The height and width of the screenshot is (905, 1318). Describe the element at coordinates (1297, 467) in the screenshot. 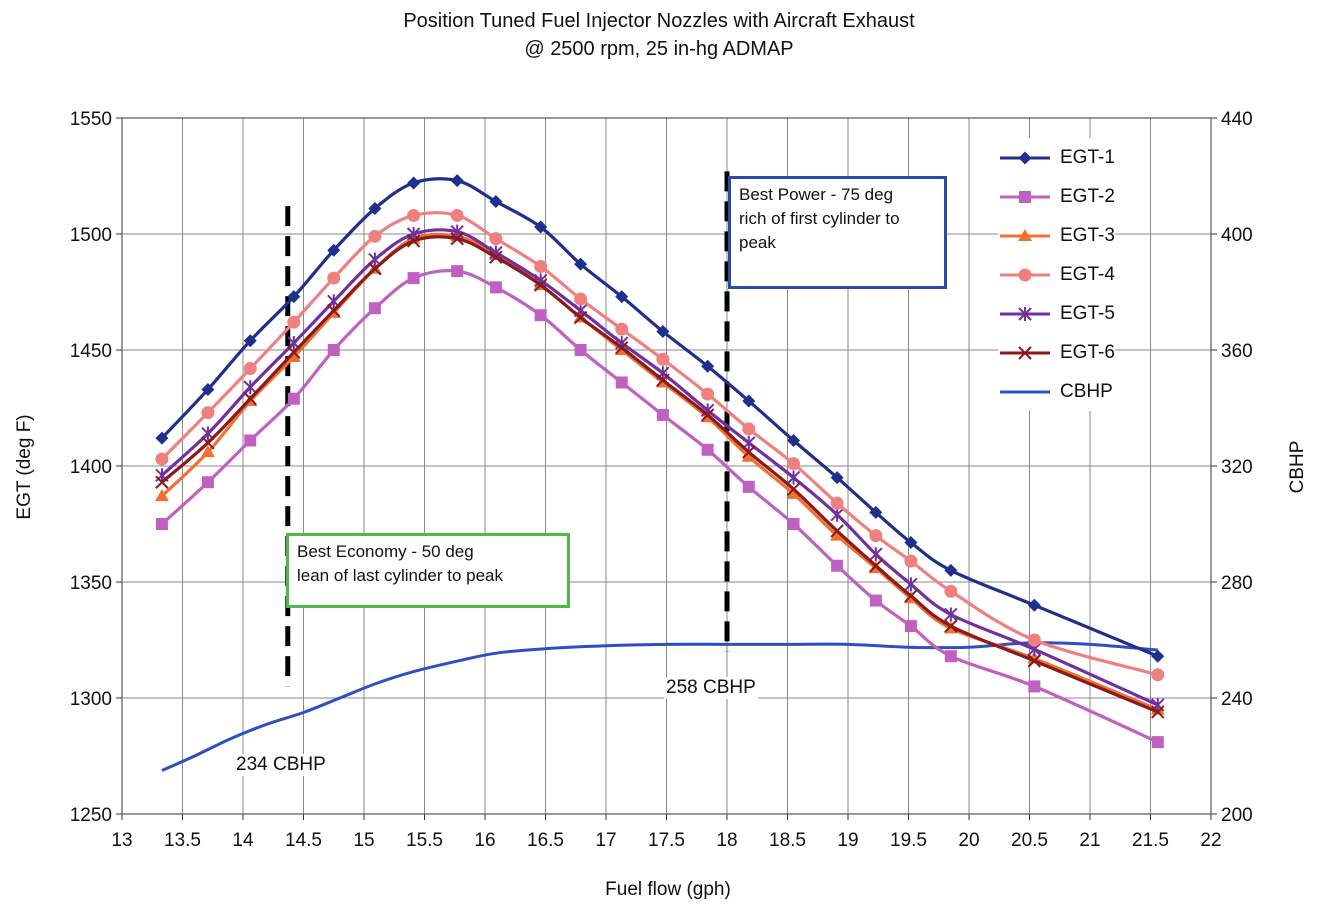

I see `y2-axis-label: CBHP` at that location.